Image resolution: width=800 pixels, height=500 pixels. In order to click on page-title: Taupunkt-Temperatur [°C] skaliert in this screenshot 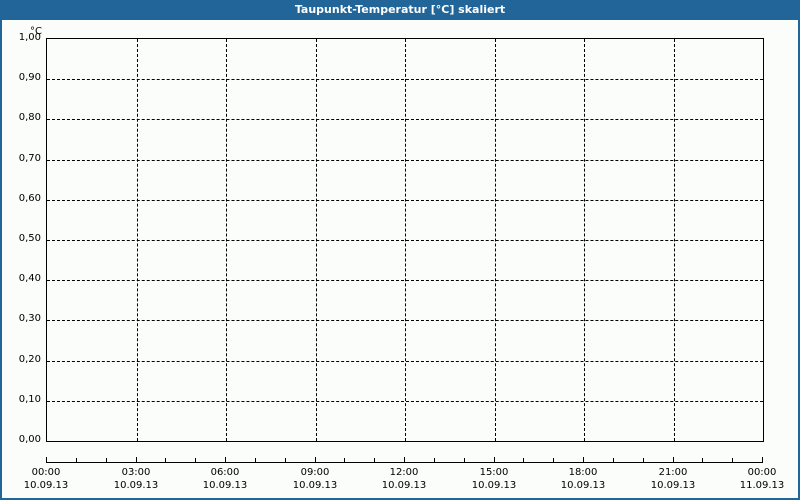, I will do `click(400, 9)`.